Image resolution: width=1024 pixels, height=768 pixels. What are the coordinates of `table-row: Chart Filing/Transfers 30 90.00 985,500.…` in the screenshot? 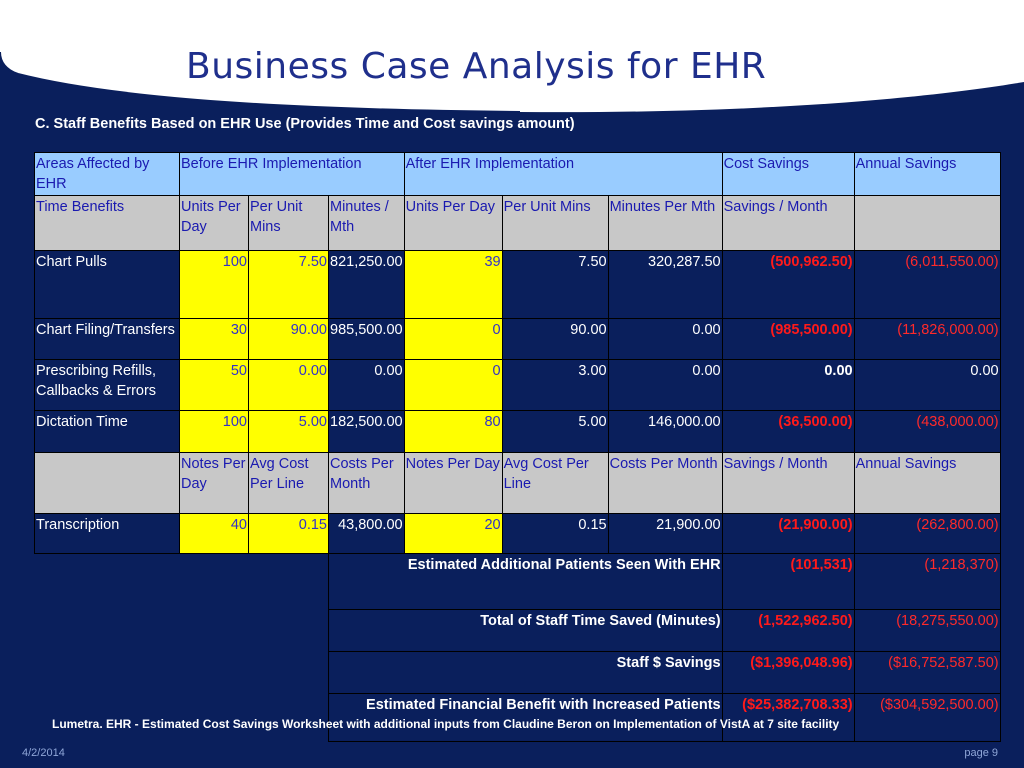 It's located at (517, 339).